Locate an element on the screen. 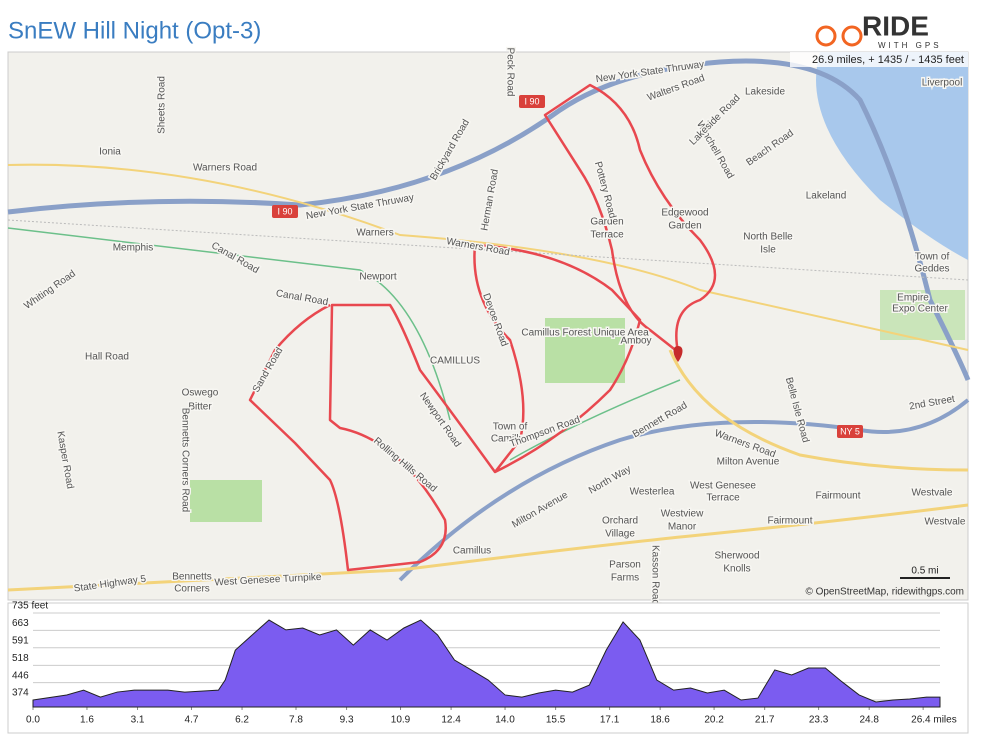  x-tick-label: 10.9 is located at coordinates (401, 720).